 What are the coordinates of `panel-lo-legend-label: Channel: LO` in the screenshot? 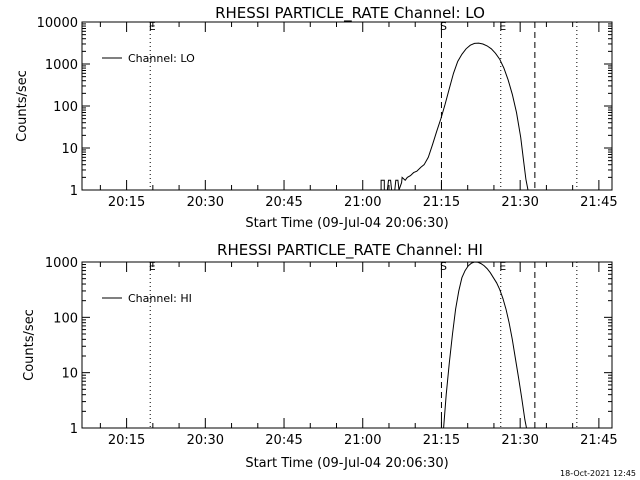 It's located at (161, 58).